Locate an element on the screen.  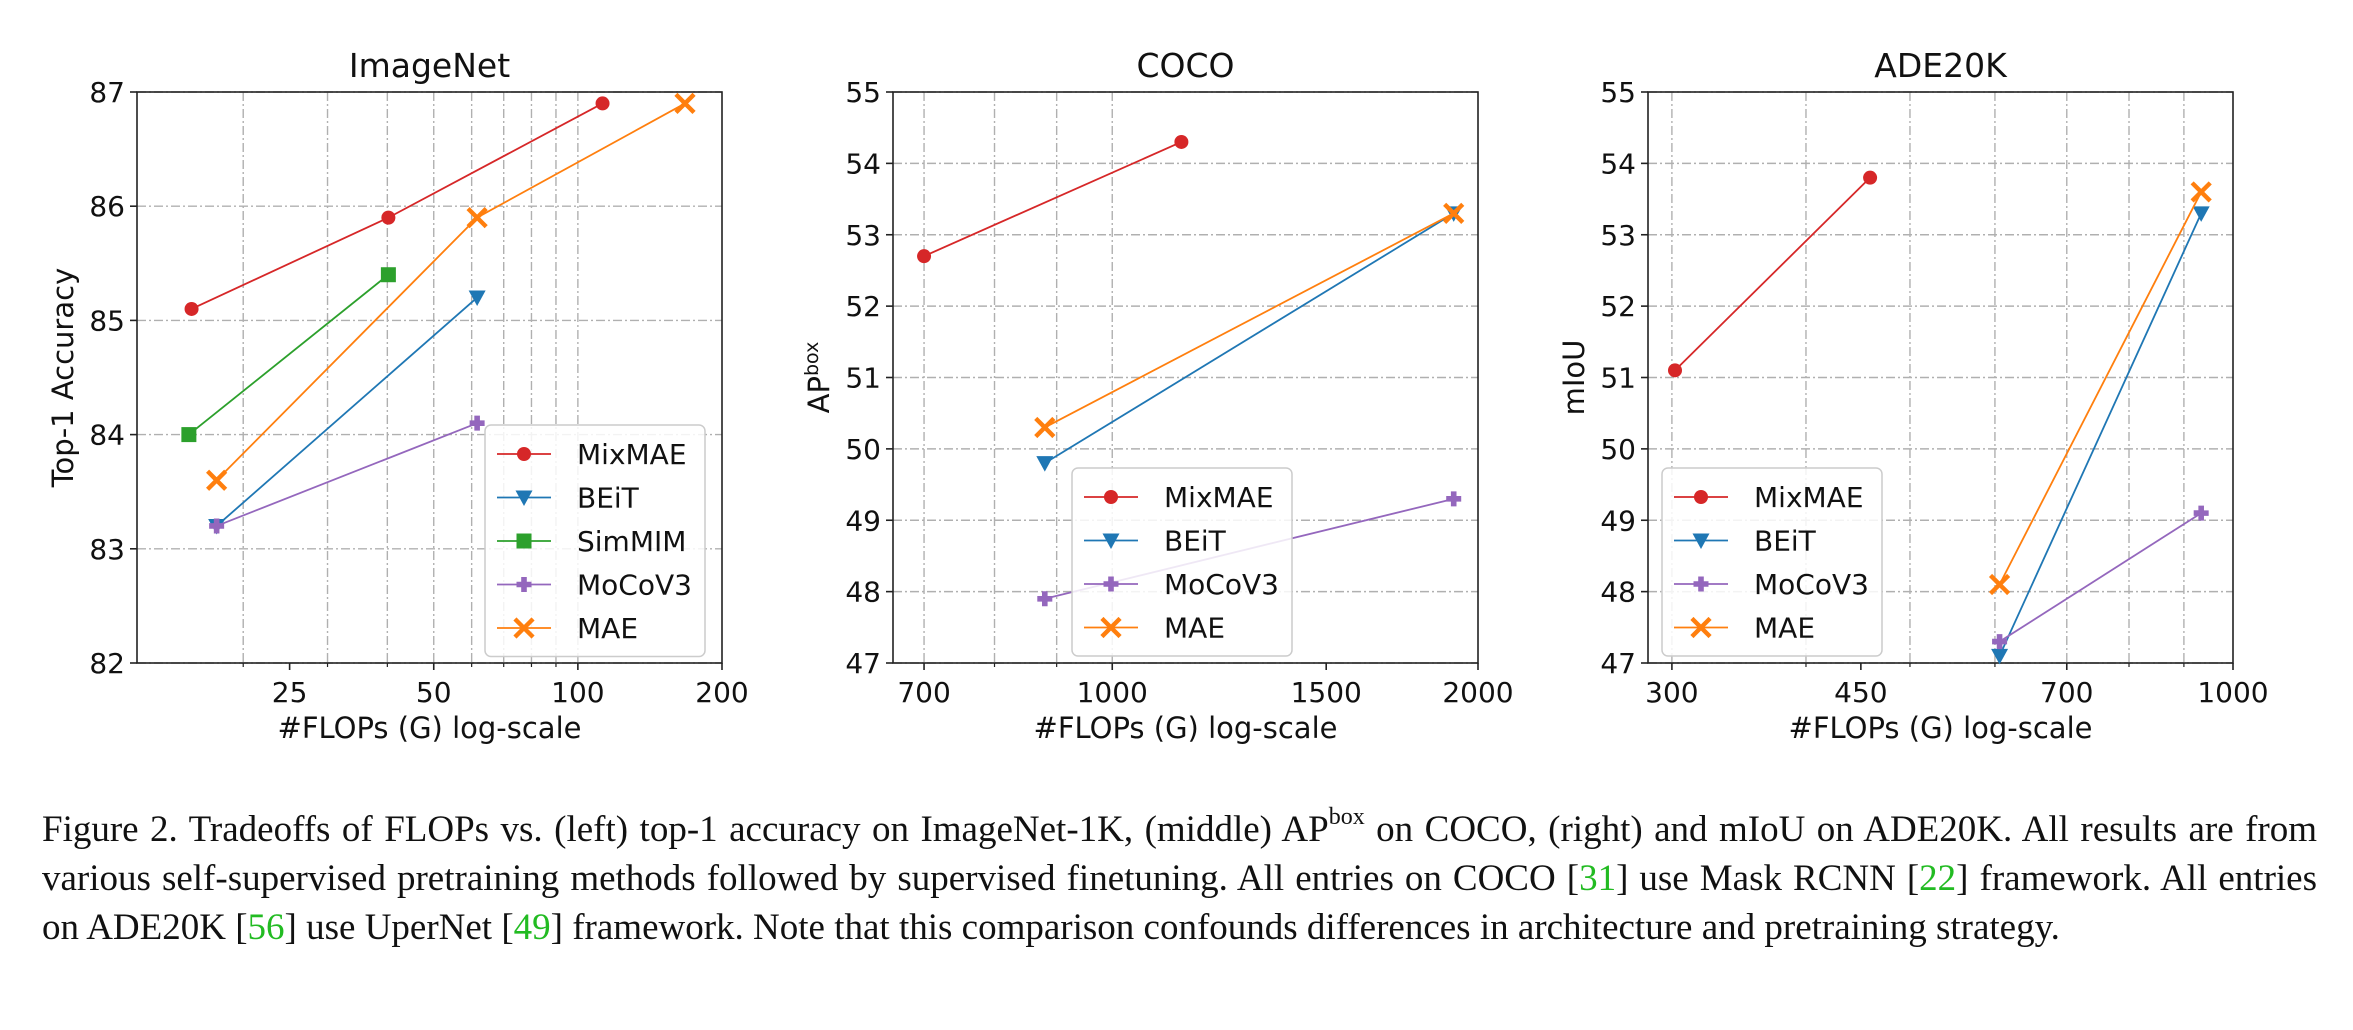
y-axis-label: APbox is located at coordinates (818, 378).